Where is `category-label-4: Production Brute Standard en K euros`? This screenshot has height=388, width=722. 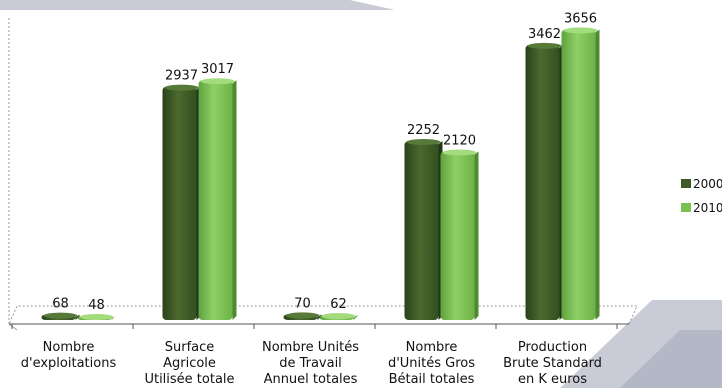
category-label-4: Production Brute Standard en K euros is located at coordinates (552, 363).